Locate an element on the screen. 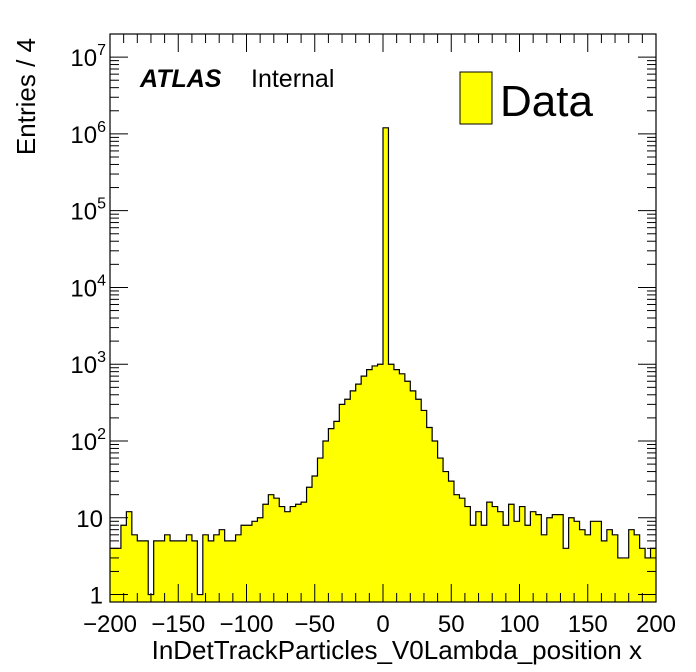 The image size is (696, 672). legend-label: Data is located at coordinates (546, 101).